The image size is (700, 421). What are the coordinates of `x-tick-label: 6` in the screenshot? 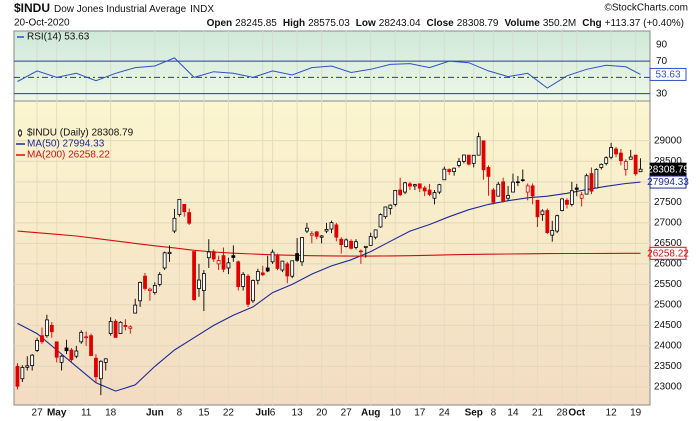 It's located at (273, 413).